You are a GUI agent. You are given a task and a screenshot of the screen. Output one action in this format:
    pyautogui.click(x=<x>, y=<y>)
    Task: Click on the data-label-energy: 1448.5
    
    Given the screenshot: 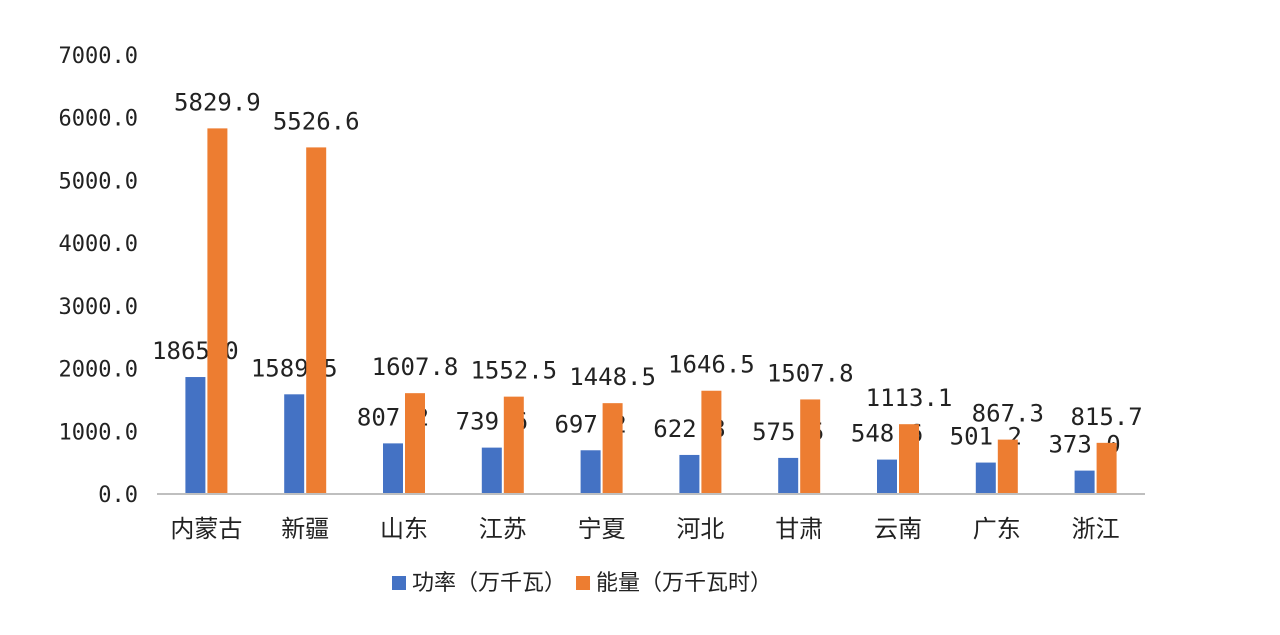 What is the action you would take?
    pyautogui.click(x=612, y=377)
    